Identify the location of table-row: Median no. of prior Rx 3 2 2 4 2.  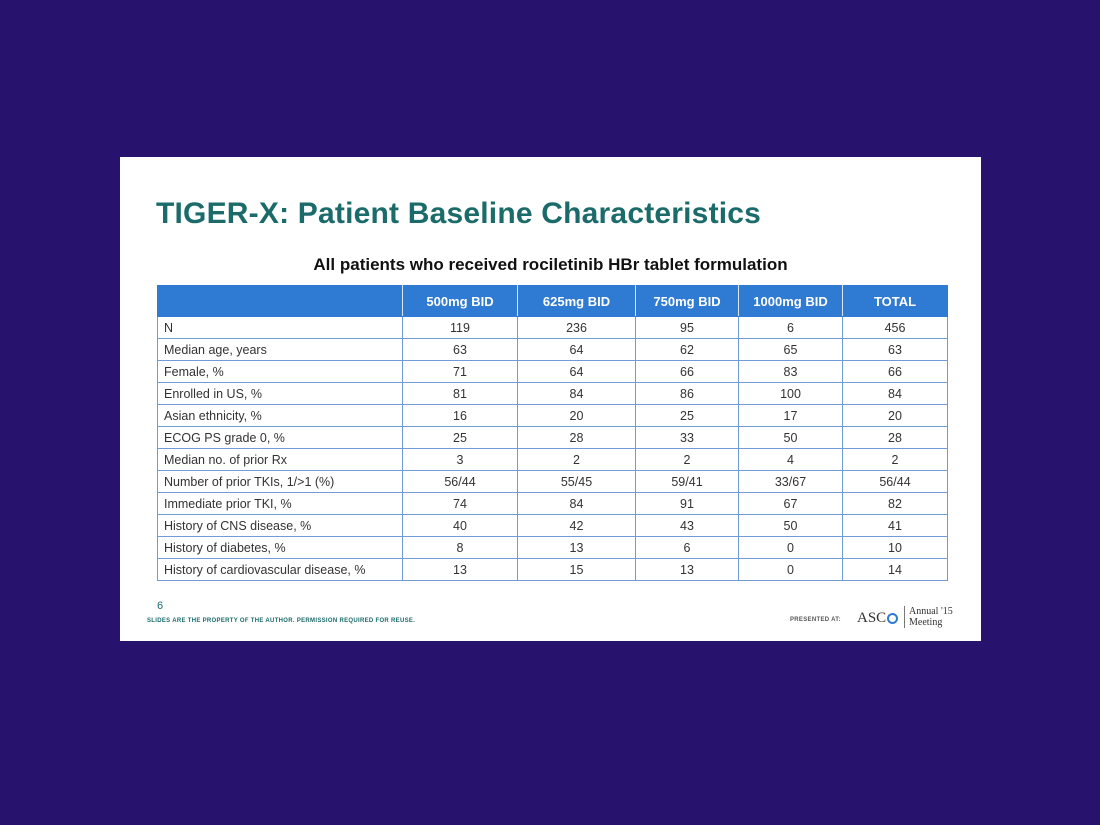
(552, 459).